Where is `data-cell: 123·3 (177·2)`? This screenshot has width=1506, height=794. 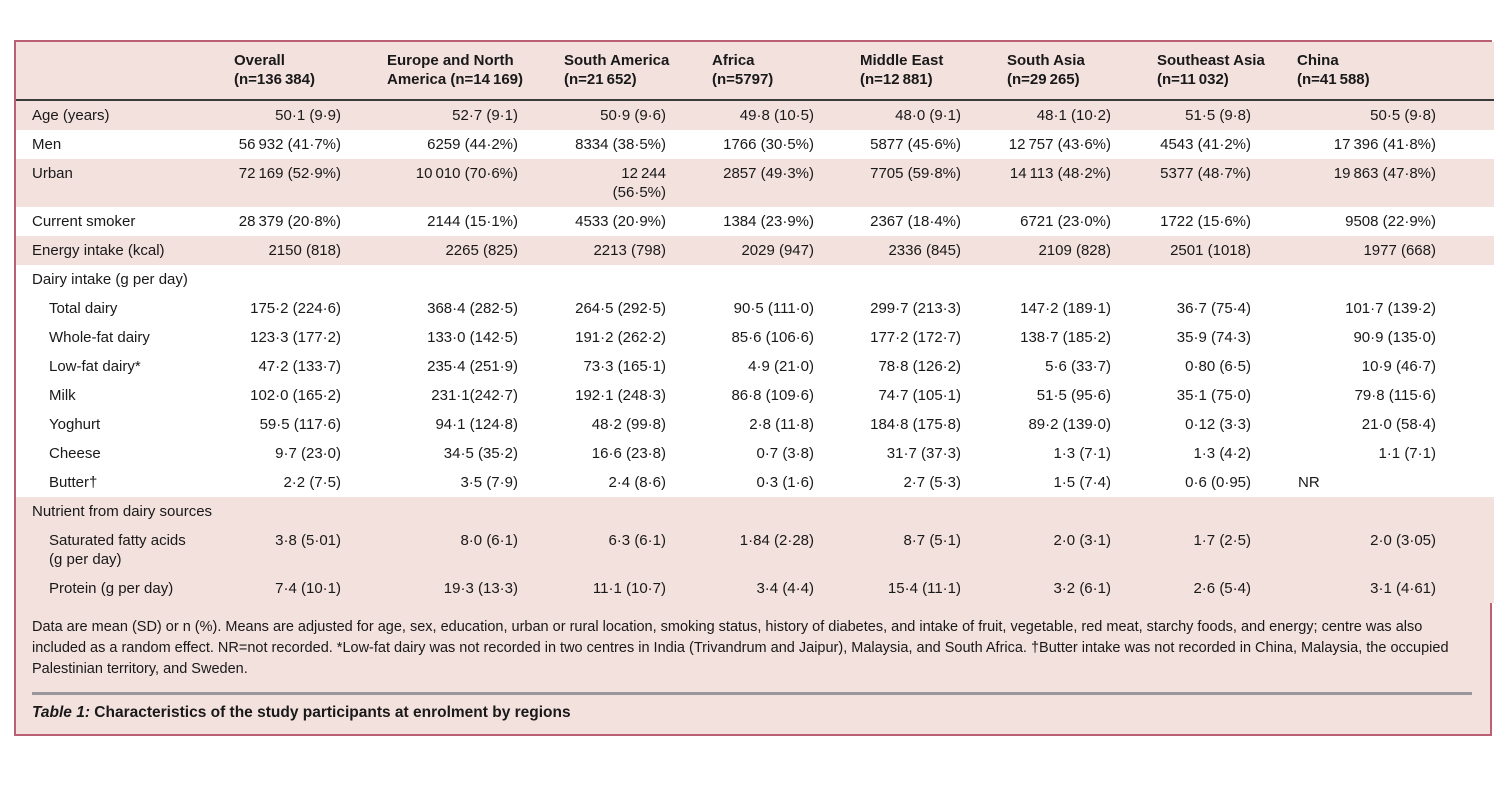
data-cell: 123·3 (177·2) is located at coordinates (295, 337).